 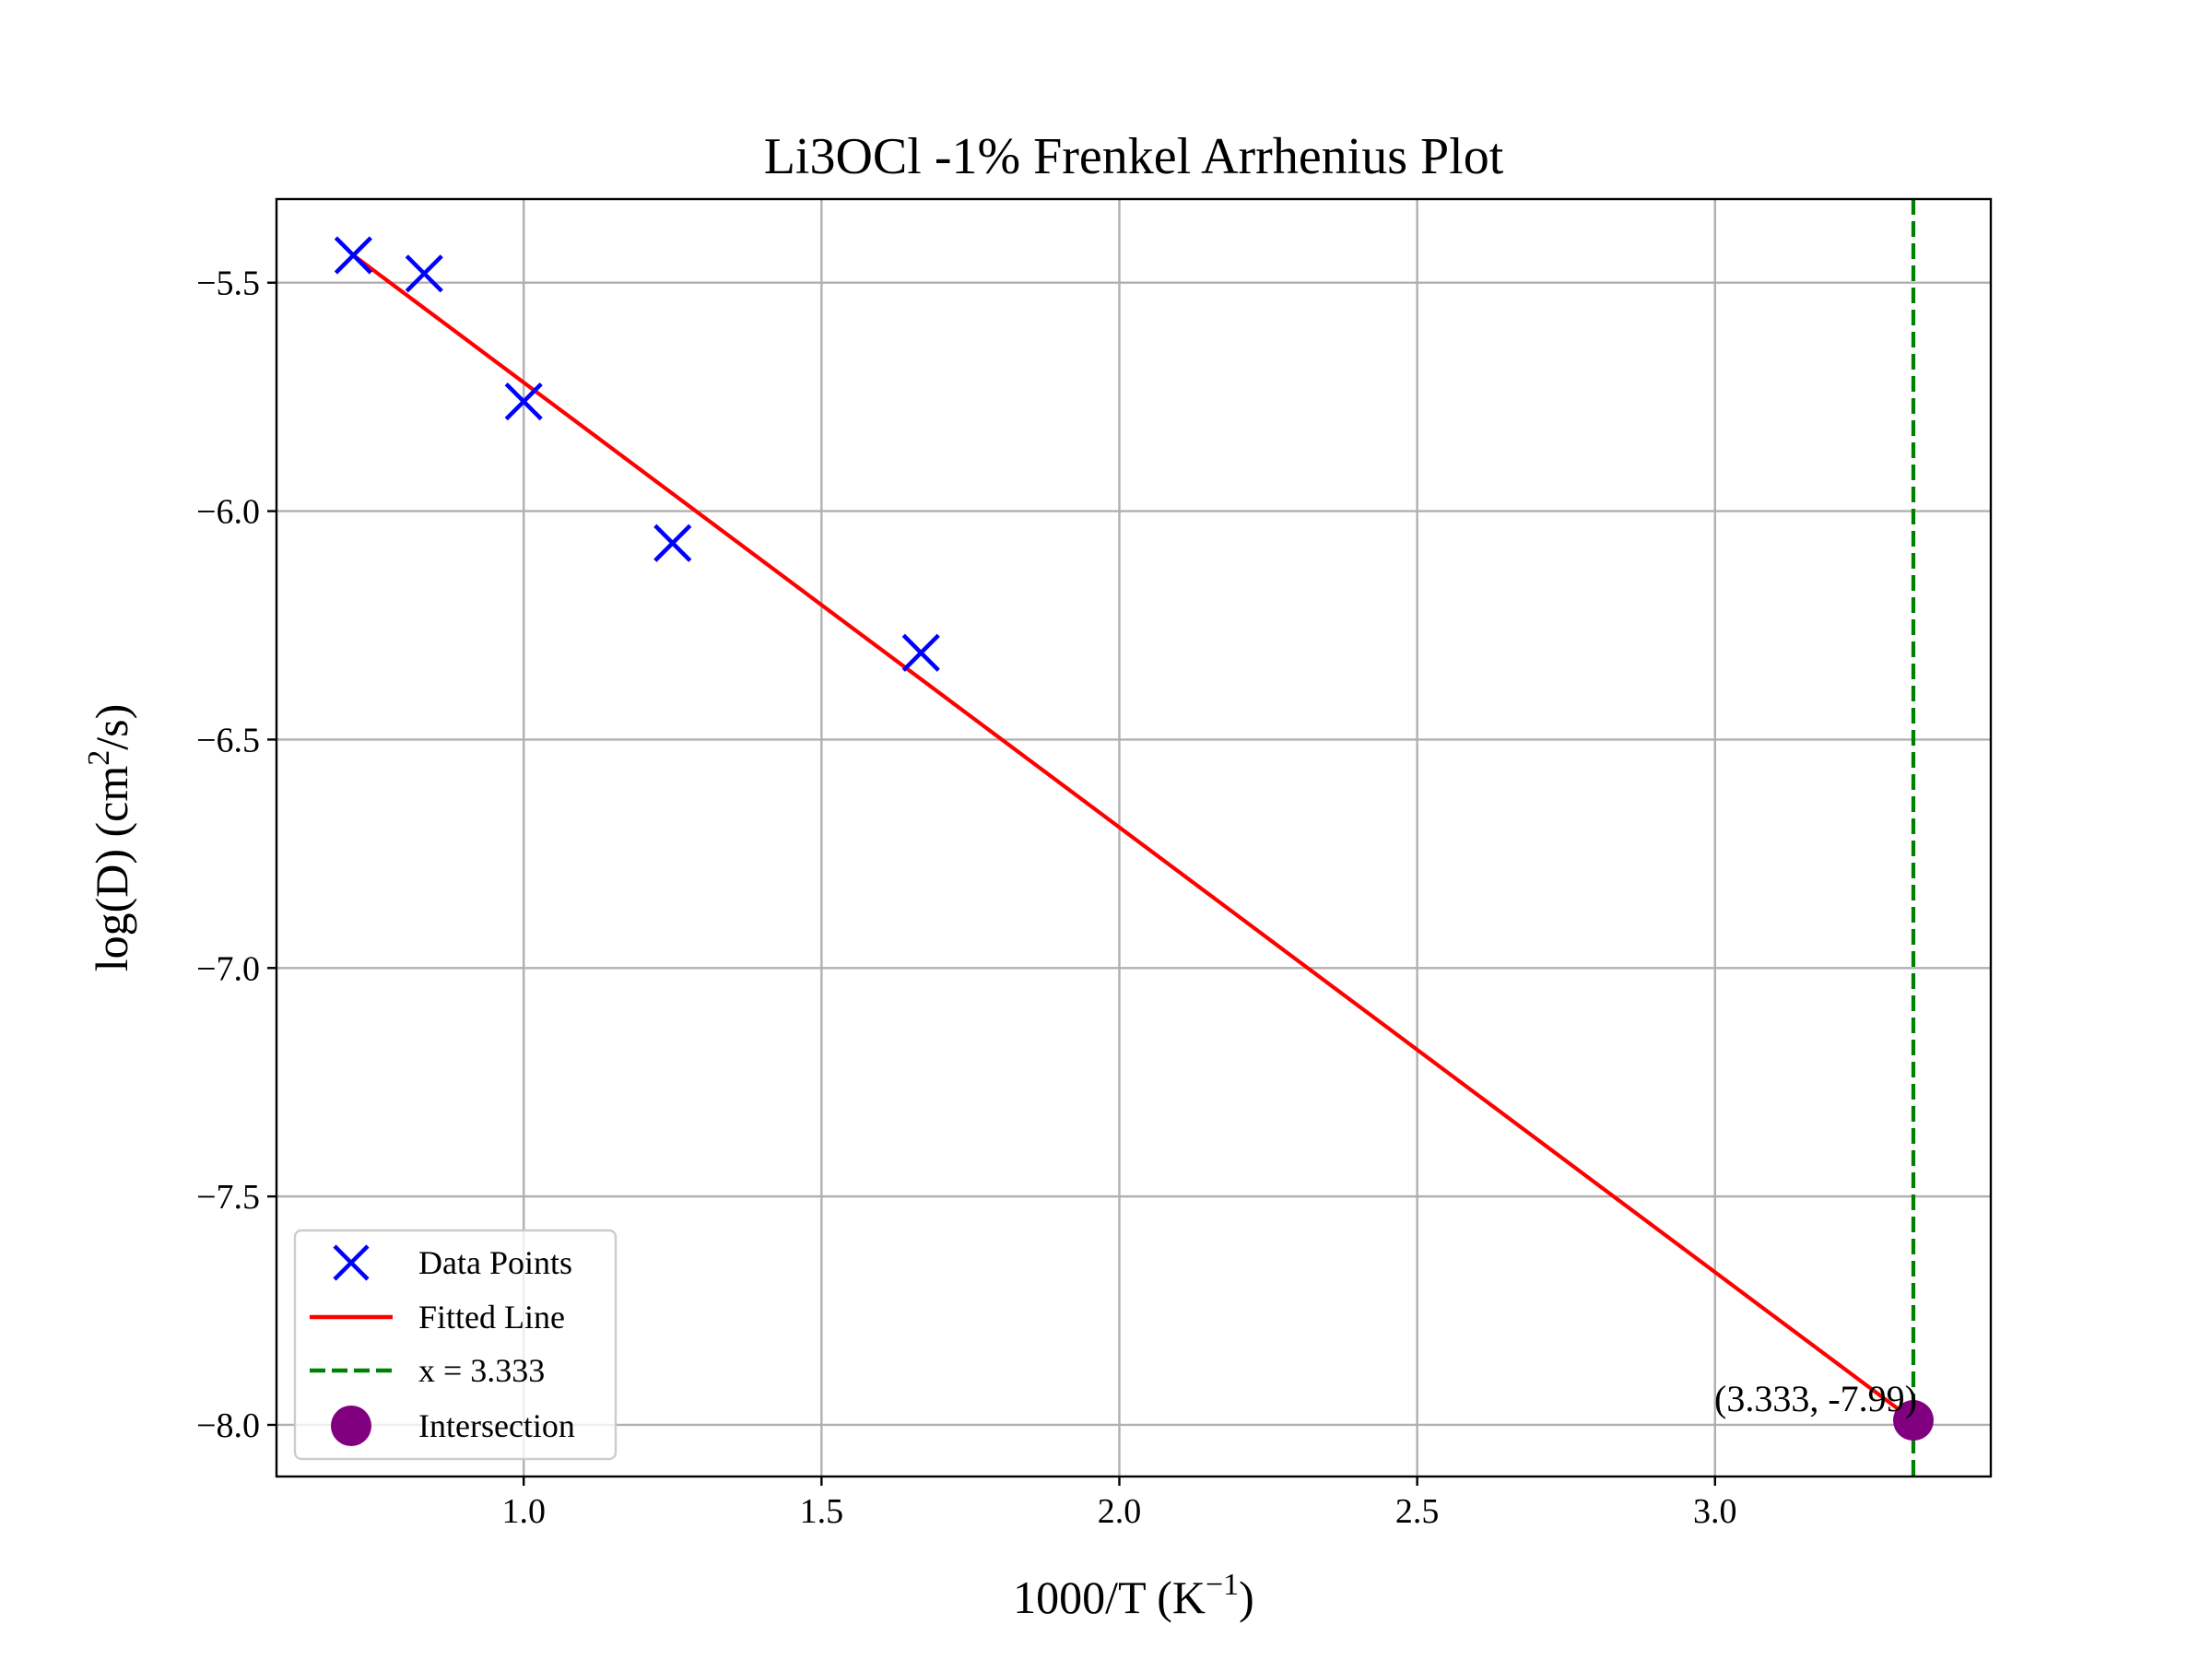 What do you see at coordinates (481, 1370) in the screenshot?
I see `legend-label-vline: x = 3.333` at bounding box center [481, 1370].